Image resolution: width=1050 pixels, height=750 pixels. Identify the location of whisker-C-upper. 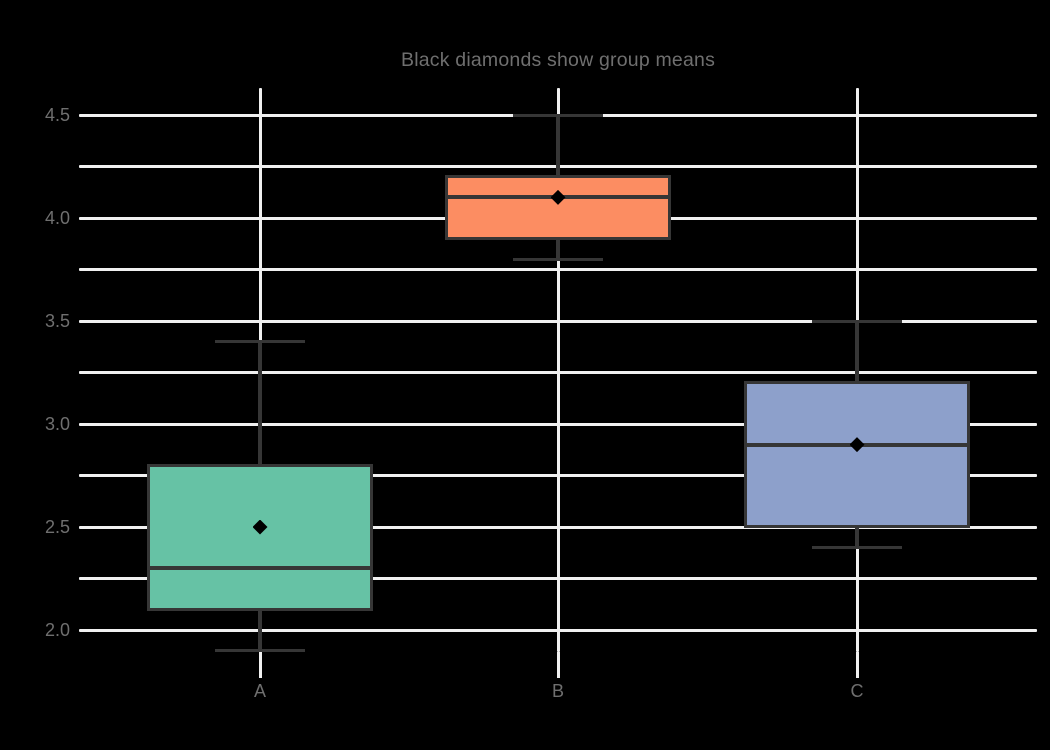
(857, 352).